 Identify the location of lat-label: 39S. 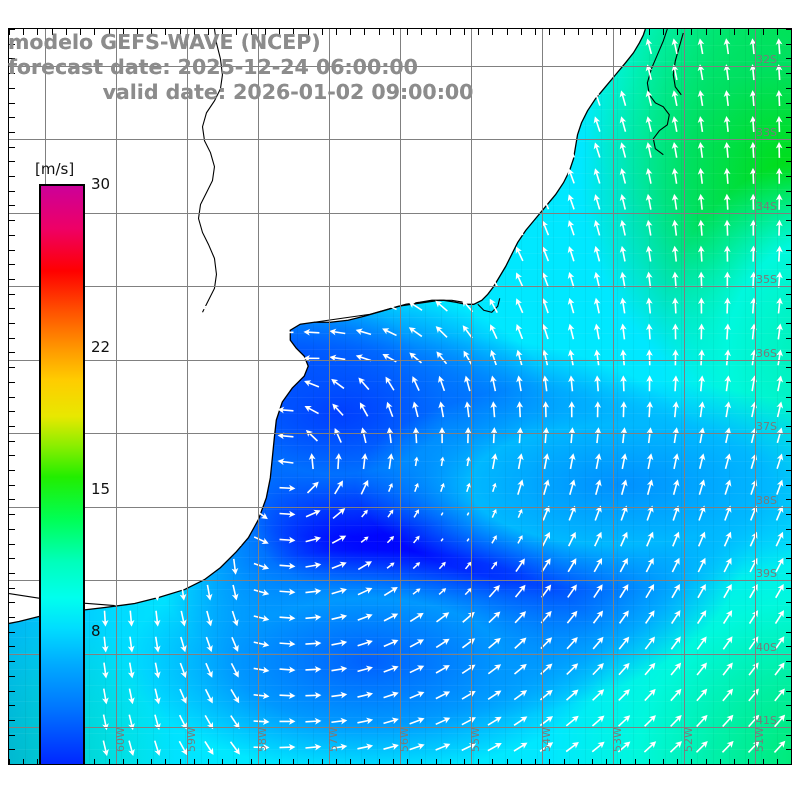
(766, 573).